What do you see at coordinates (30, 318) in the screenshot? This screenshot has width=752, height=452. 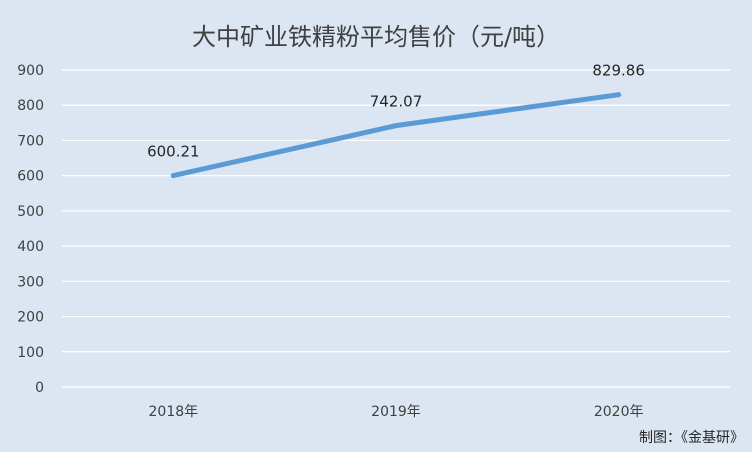 I see `y-tick-label: 200` at bounding box center [30, 318].